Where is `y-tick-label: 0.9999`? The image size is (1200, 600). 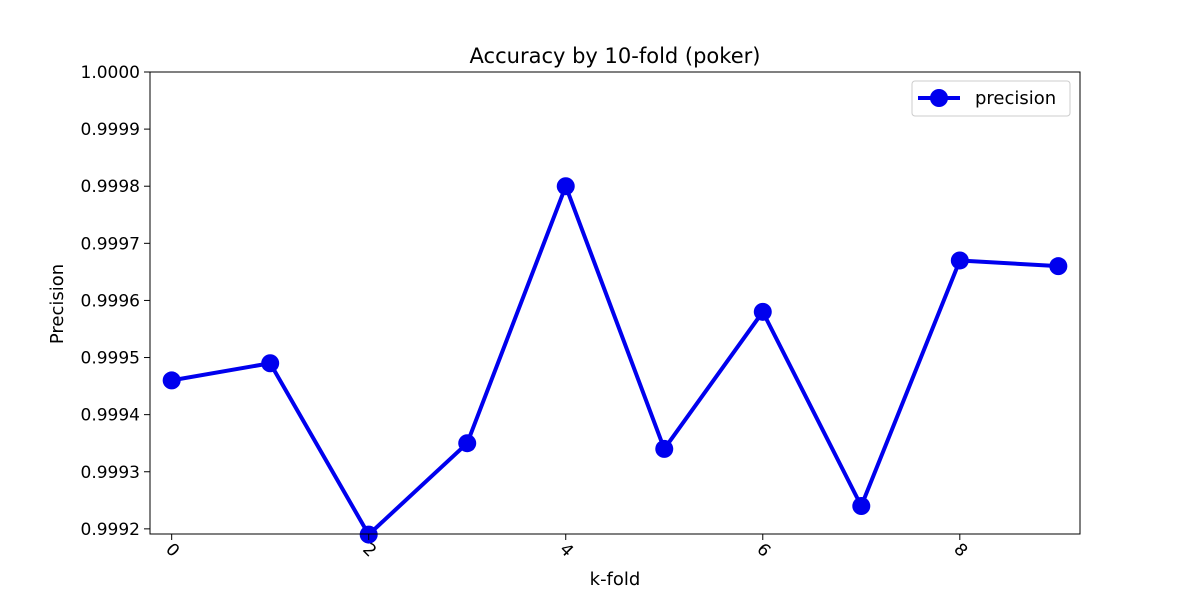 y-tick-label: 0.9999 is located at coordinates (110, 130).